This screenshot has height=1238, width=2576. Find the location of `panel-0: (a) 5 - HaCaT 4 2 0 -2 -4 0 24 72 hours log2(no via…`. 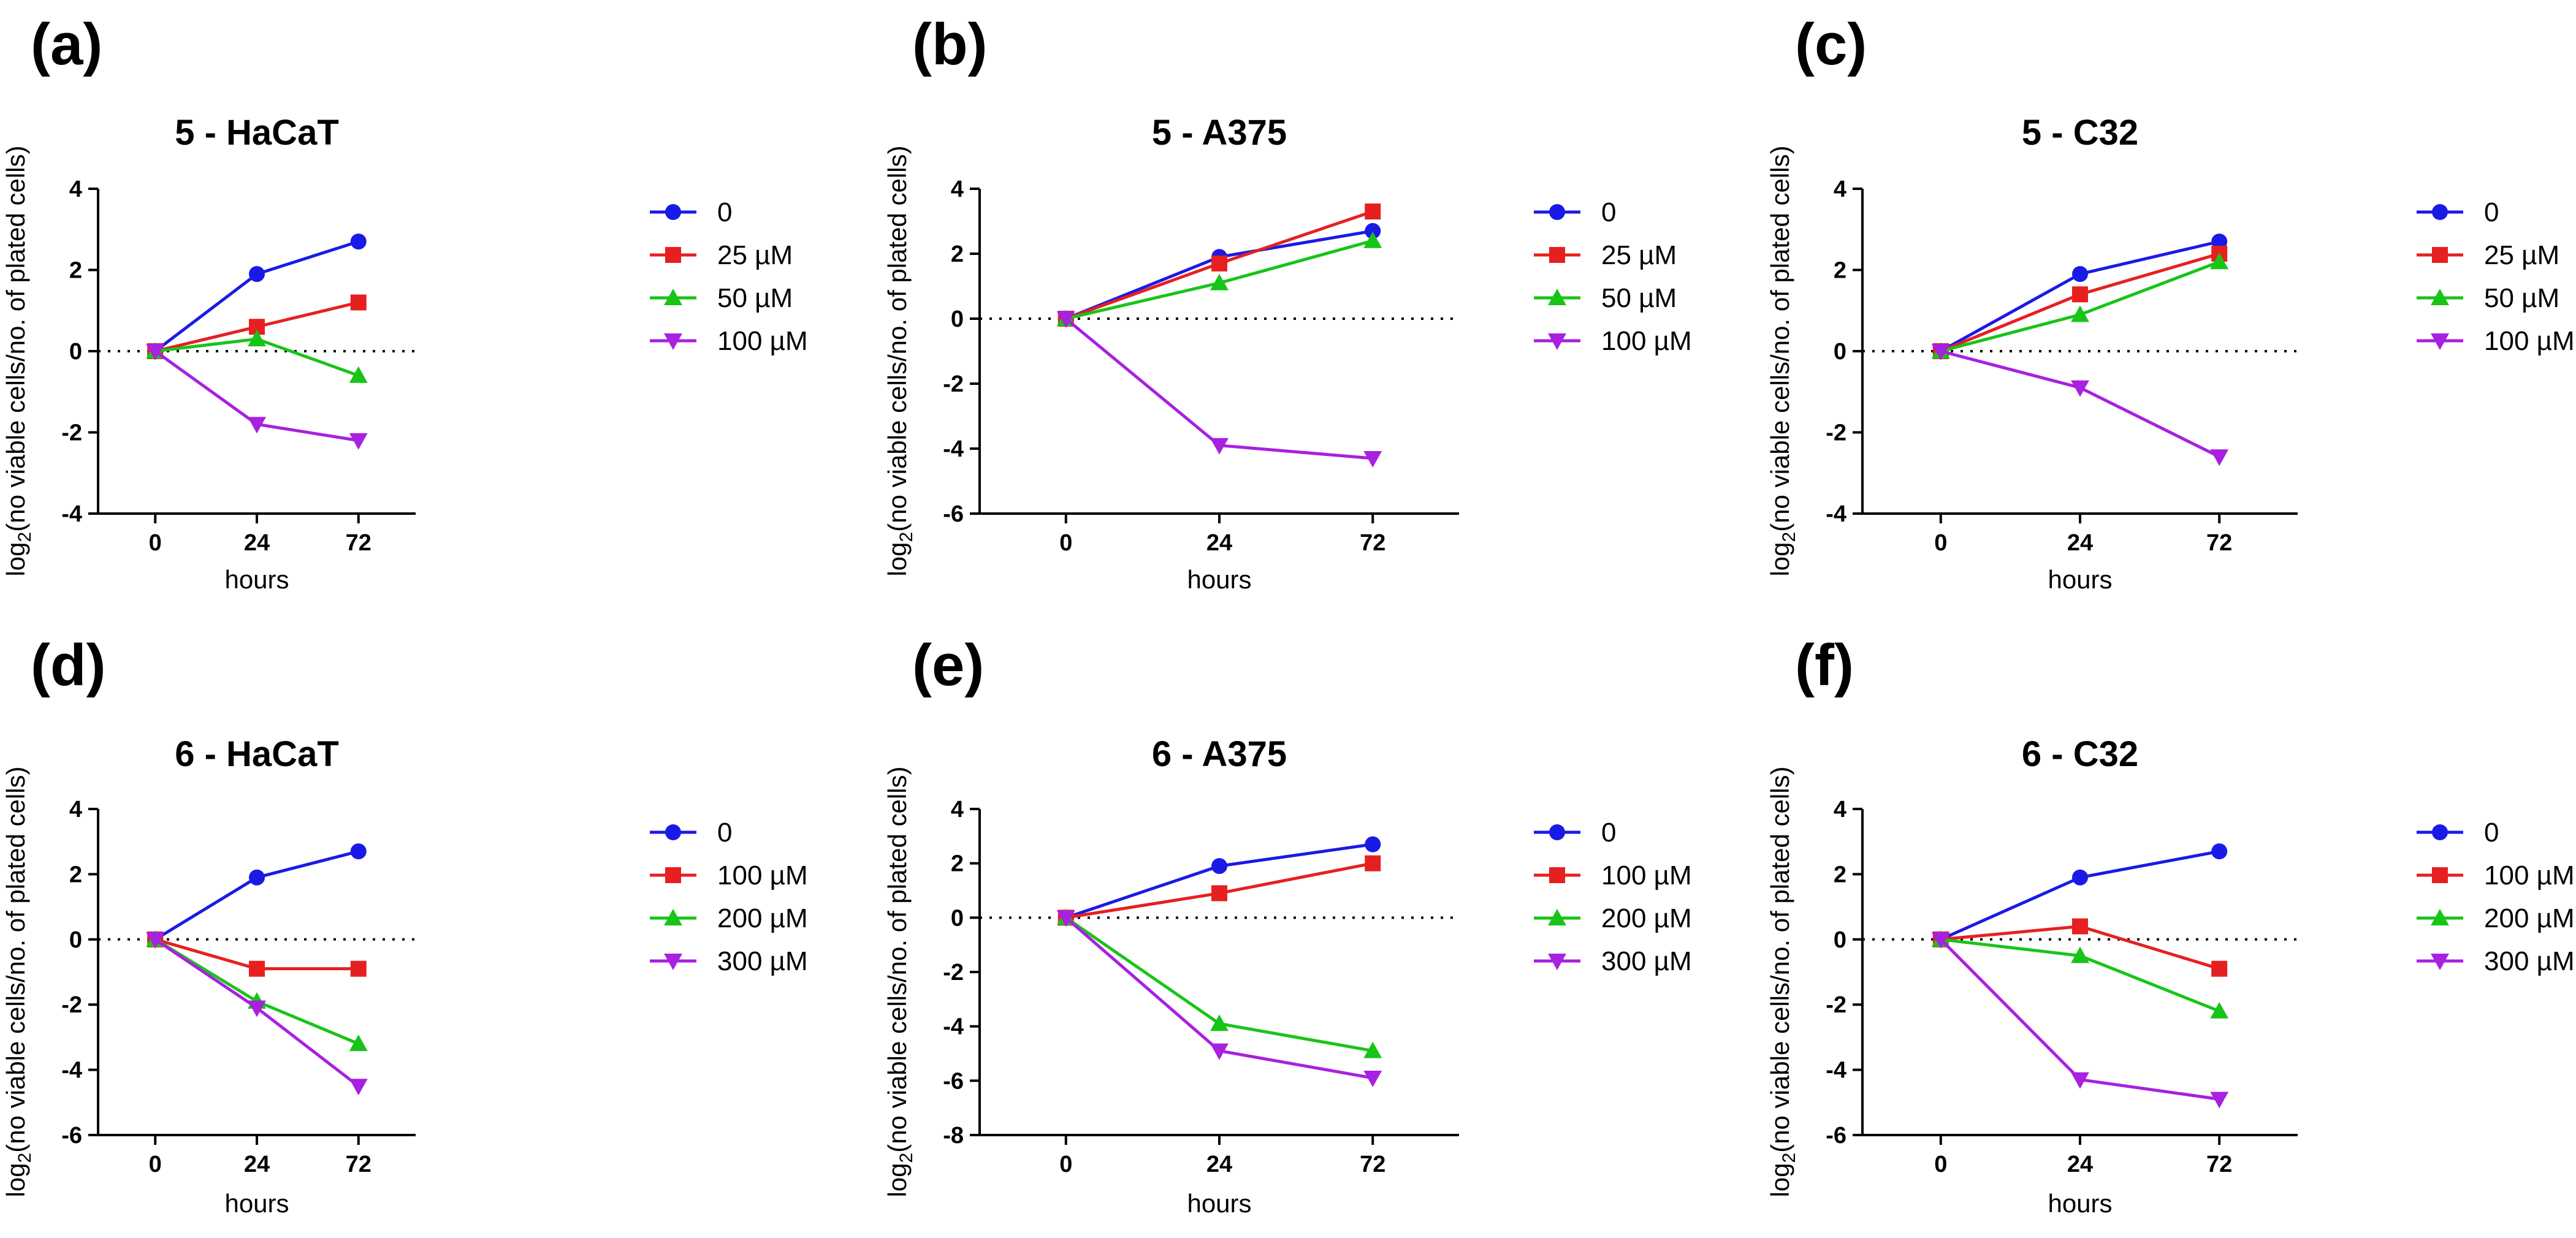

panel-0: (a) 5 - HaCaT 4 2 0 -2 -4 0 24 72 hours log2(no via… is located at coordinates (404, 303).